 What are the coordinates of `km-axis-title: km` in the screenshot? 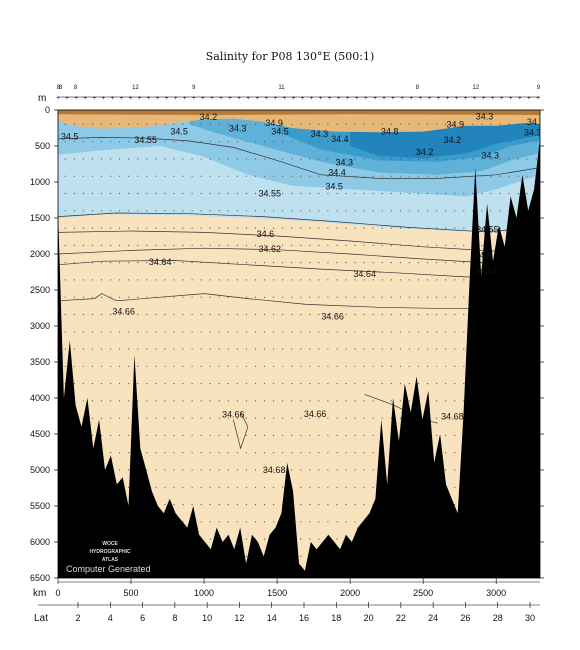 It's located at (39, 593).